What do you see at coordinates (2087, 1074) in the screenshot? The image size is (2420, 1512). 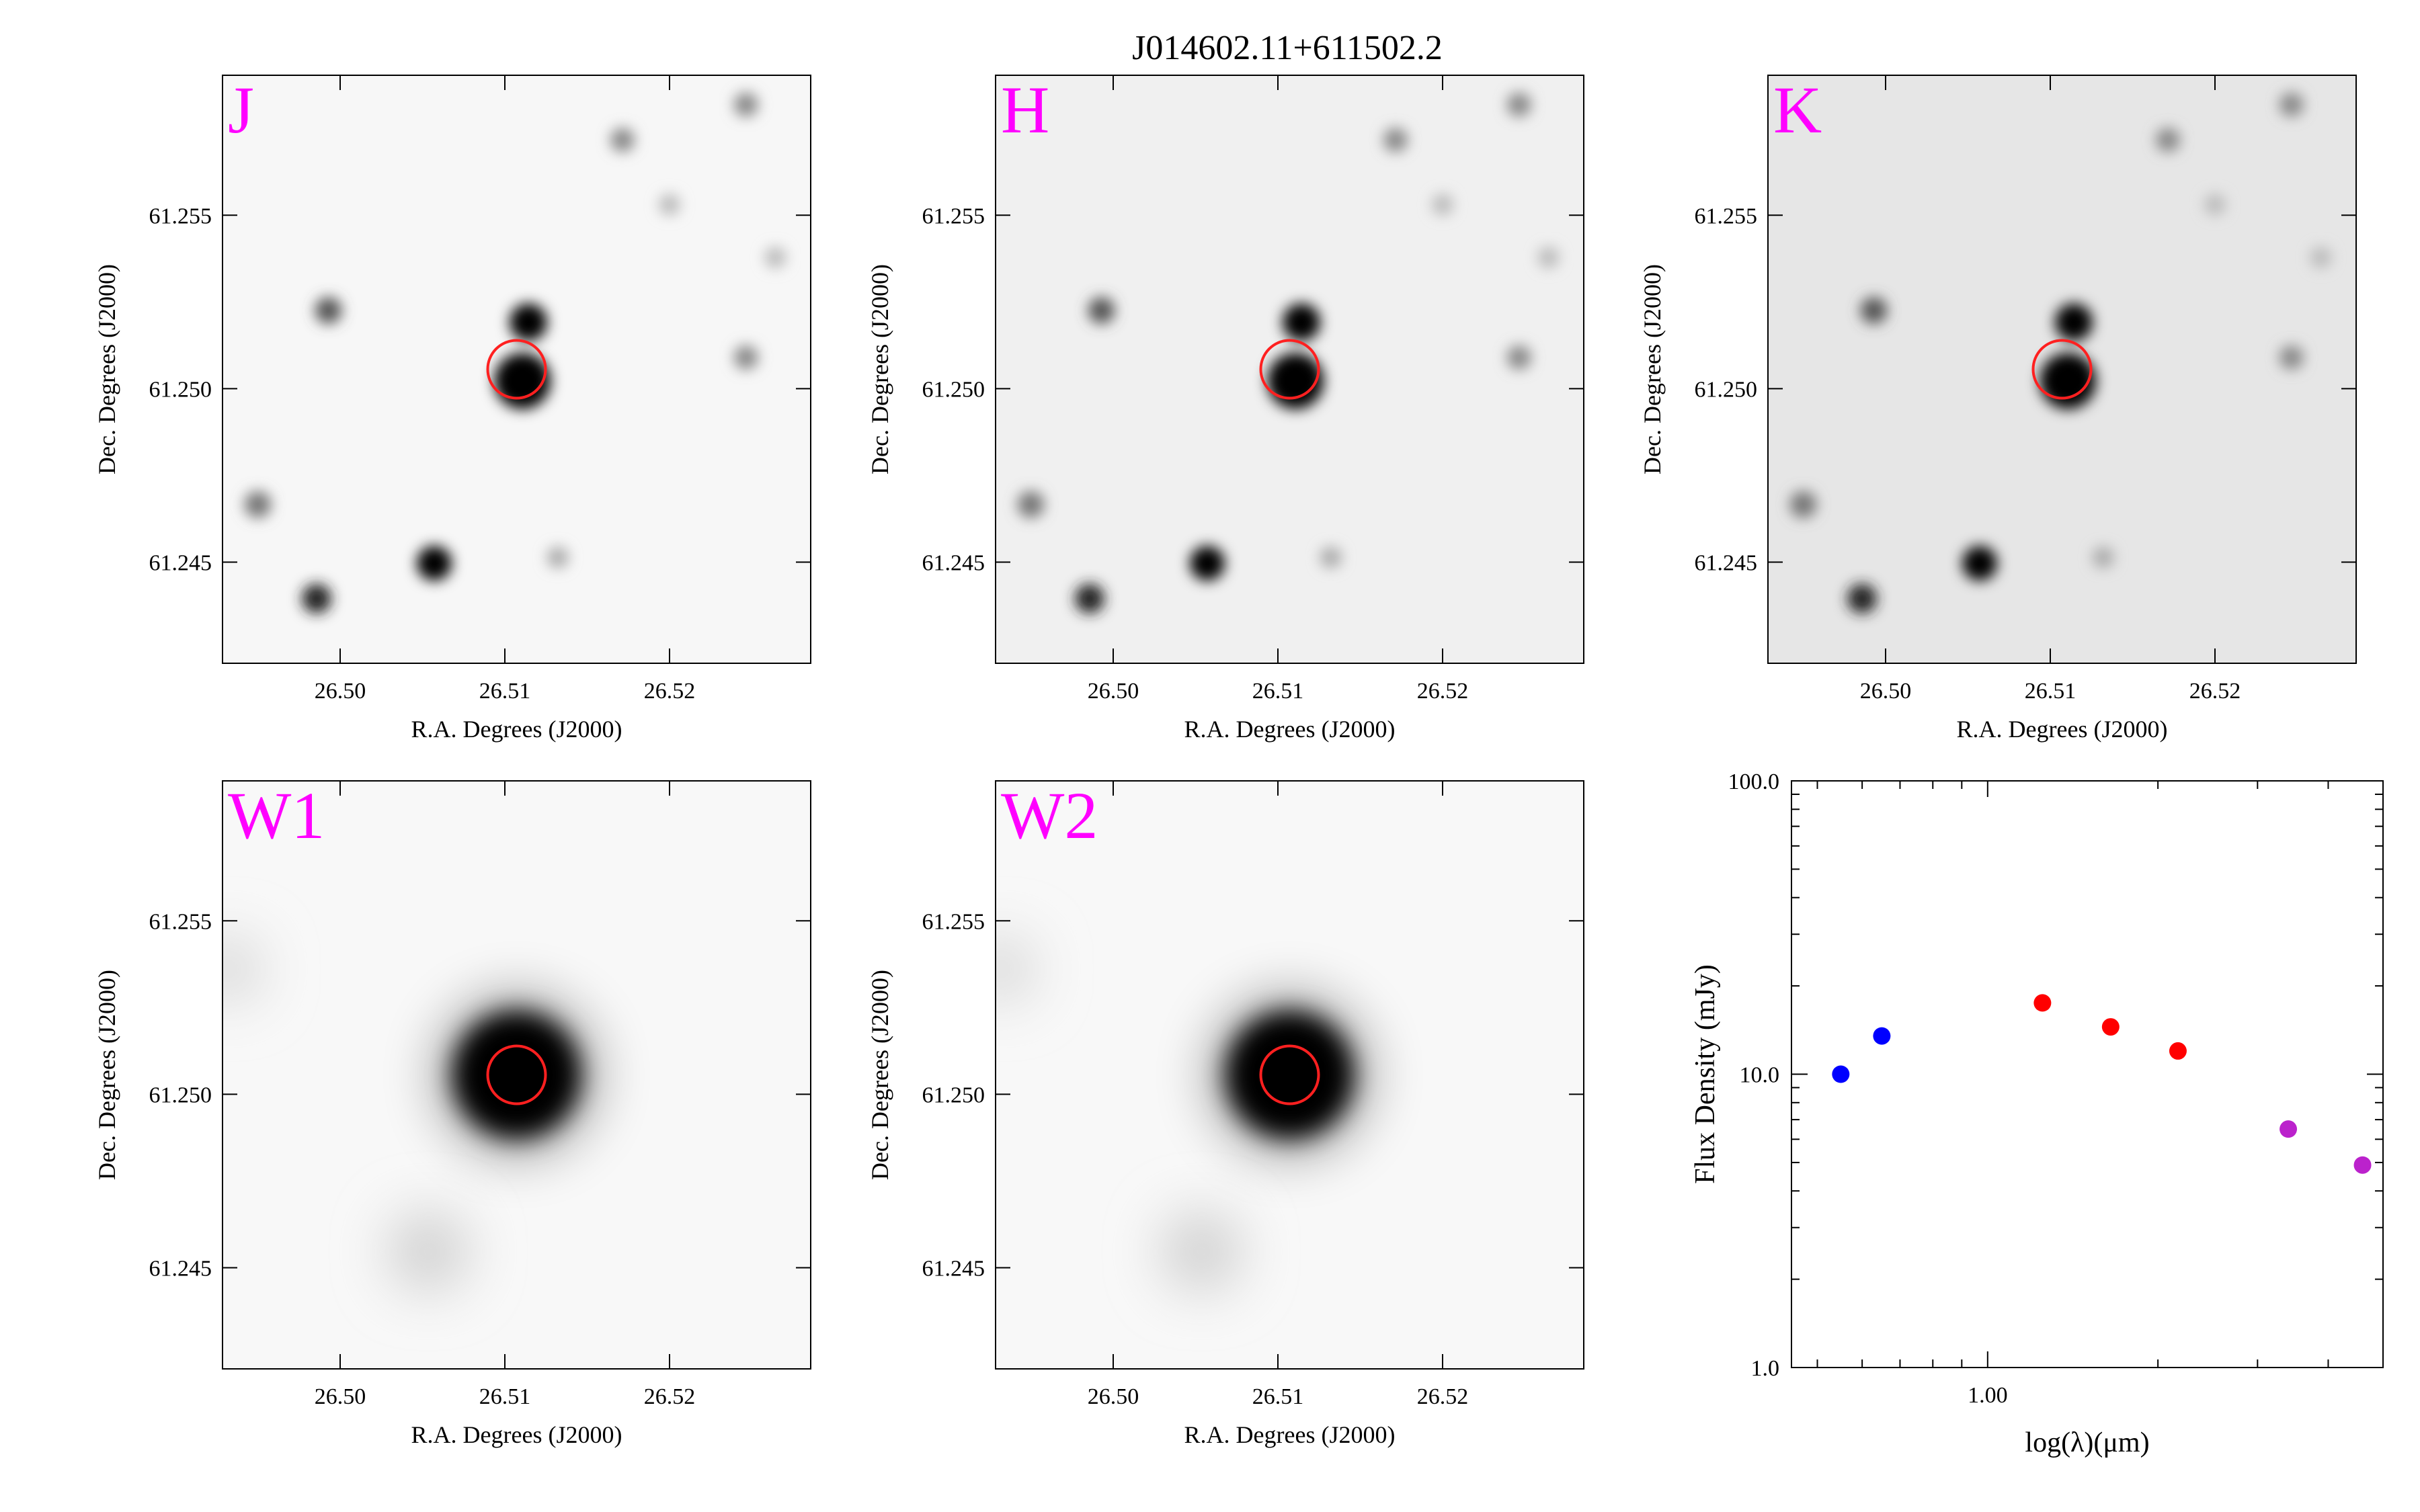 I see `sed-frame` at bounding box center [2087, 1074].